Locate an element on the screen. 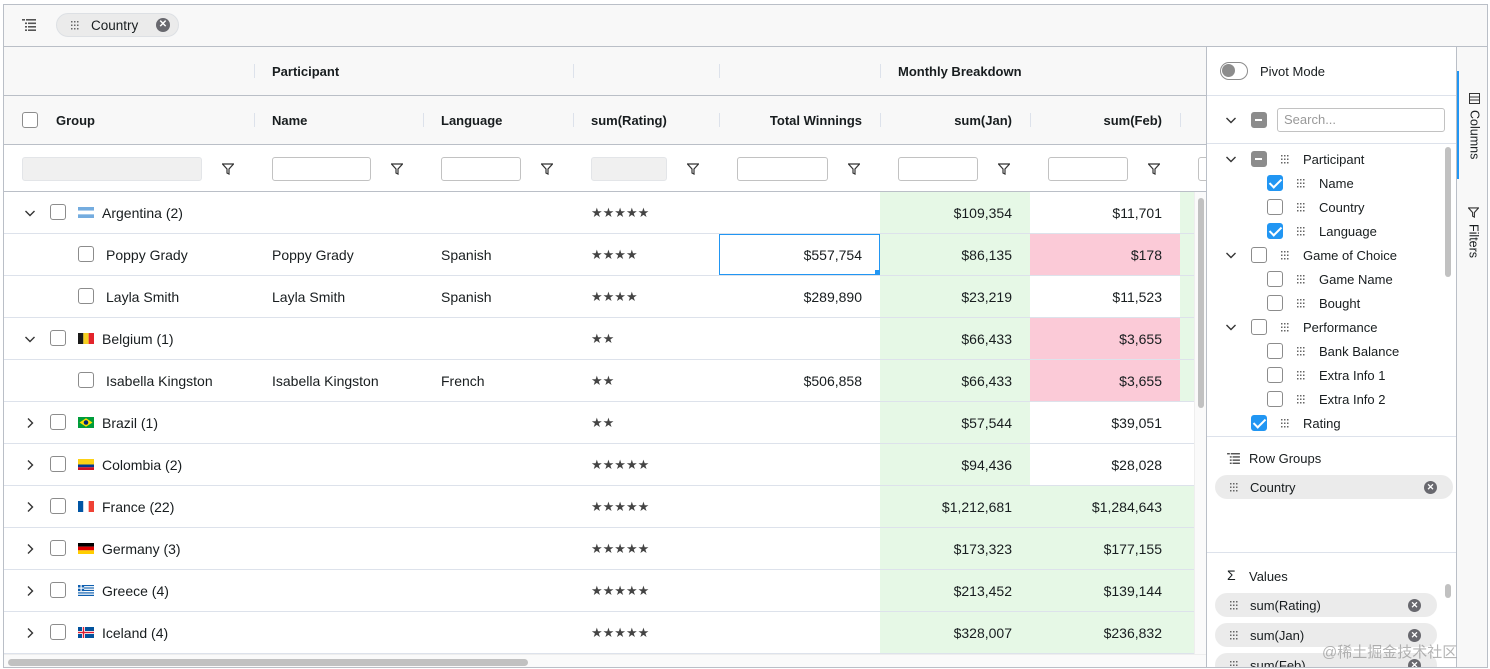 The image size is (1490, 669). header-language: Language is located at coordinates (472, 120).